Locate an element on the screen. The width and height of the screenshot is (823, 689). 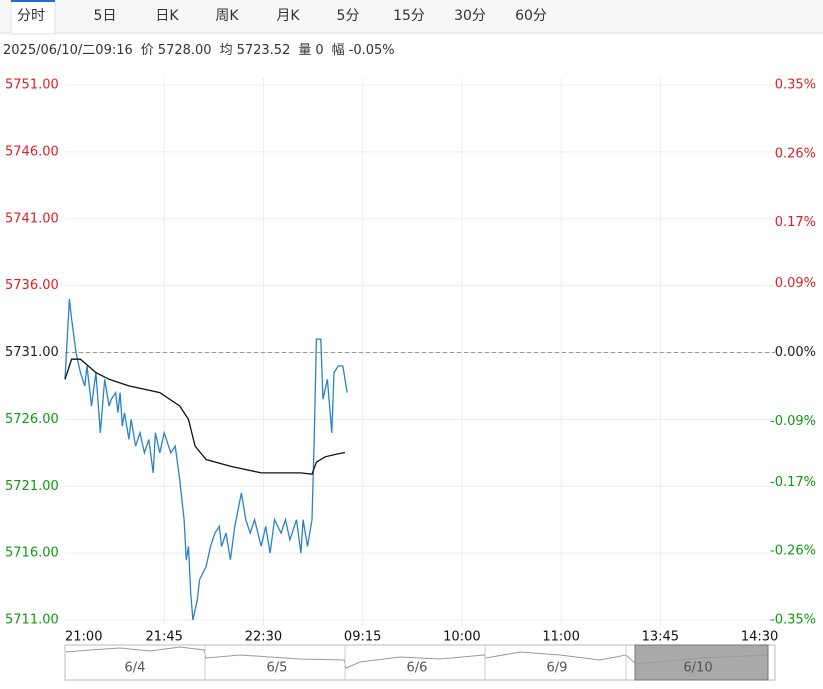
y2-tick-label: -0.17% is located at coordinates (793, 482).